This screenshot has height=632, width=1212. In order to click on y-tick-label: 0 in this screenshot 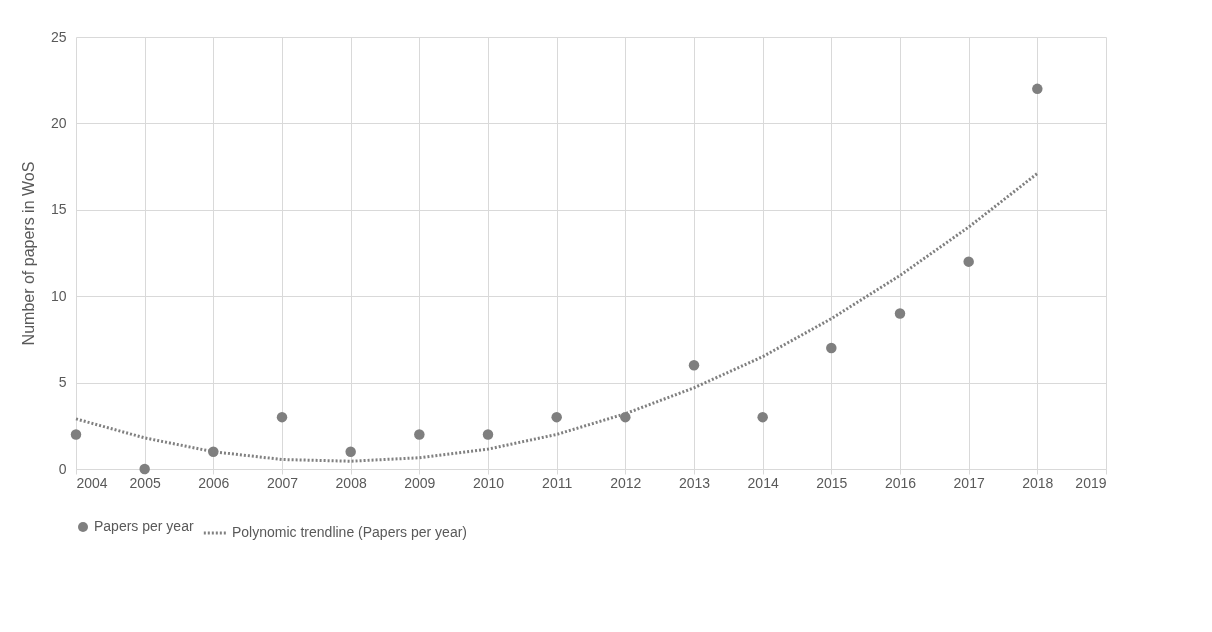, I will do `click(62, 468)`.